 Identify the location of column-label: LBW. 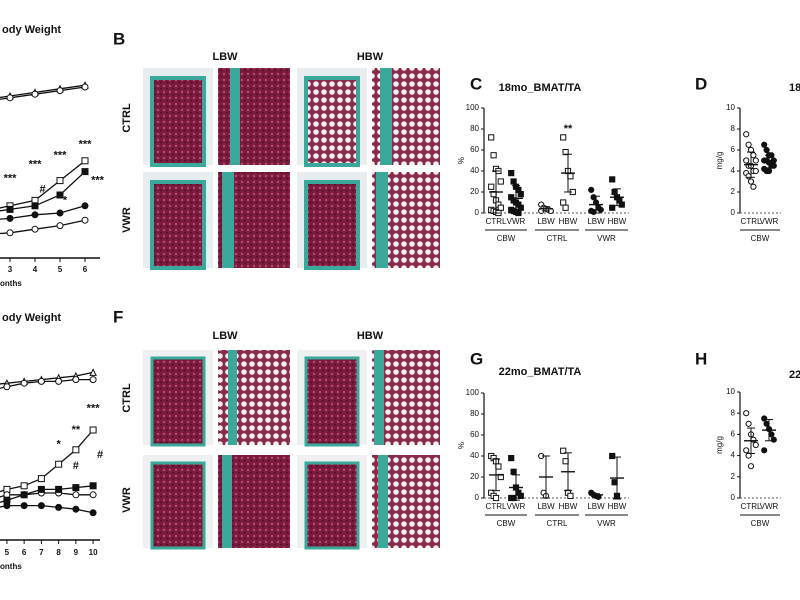
(225, 336).